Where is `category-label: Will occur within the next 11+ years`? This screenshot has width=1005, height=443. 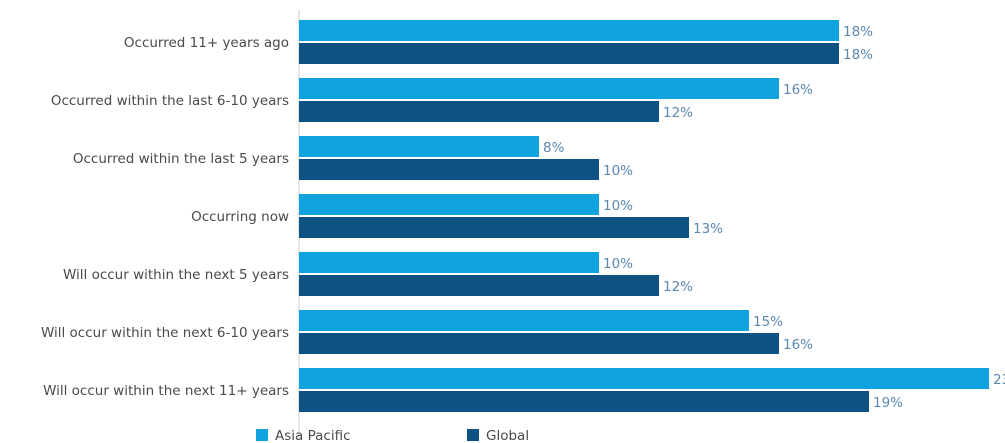
category-label: Will occur within the next 11+ years is located at coordinates (166, 391).